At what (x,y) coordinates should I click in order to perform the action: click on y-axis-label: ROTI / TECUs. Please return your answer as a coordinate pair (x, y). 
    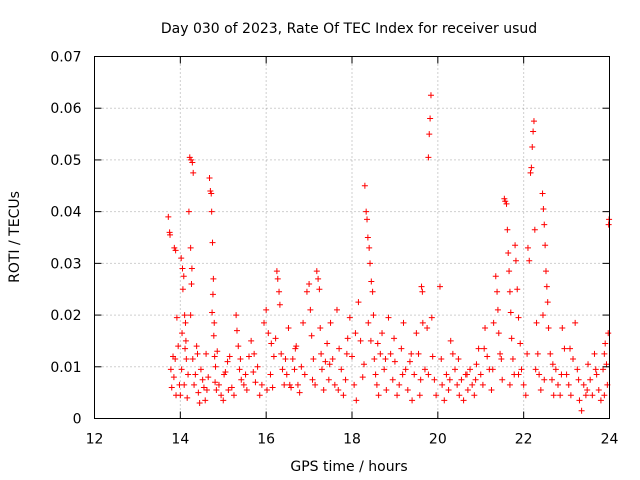
    Looking at the image, I should click on (15, 237).